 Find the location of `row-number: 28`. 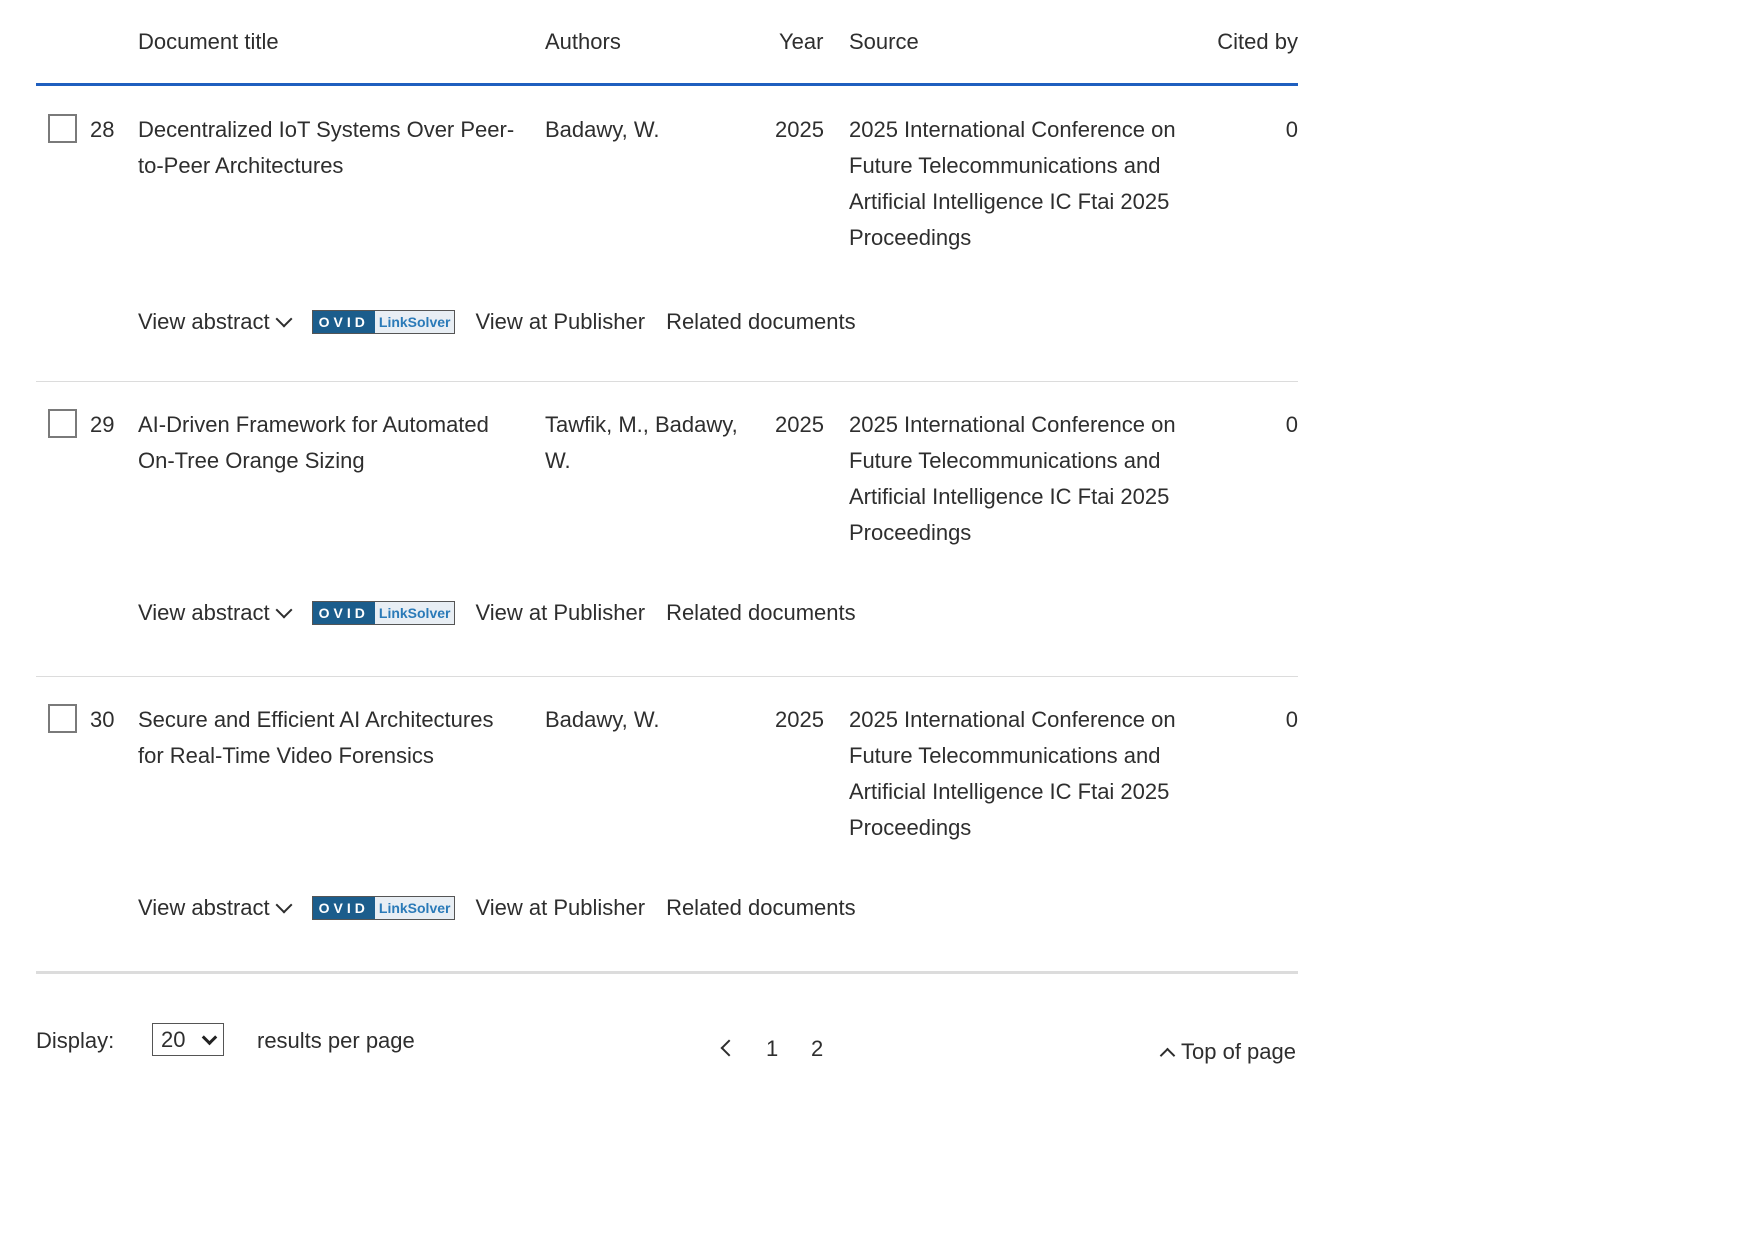

row-number: 28 is located at coordinates (102, 129).